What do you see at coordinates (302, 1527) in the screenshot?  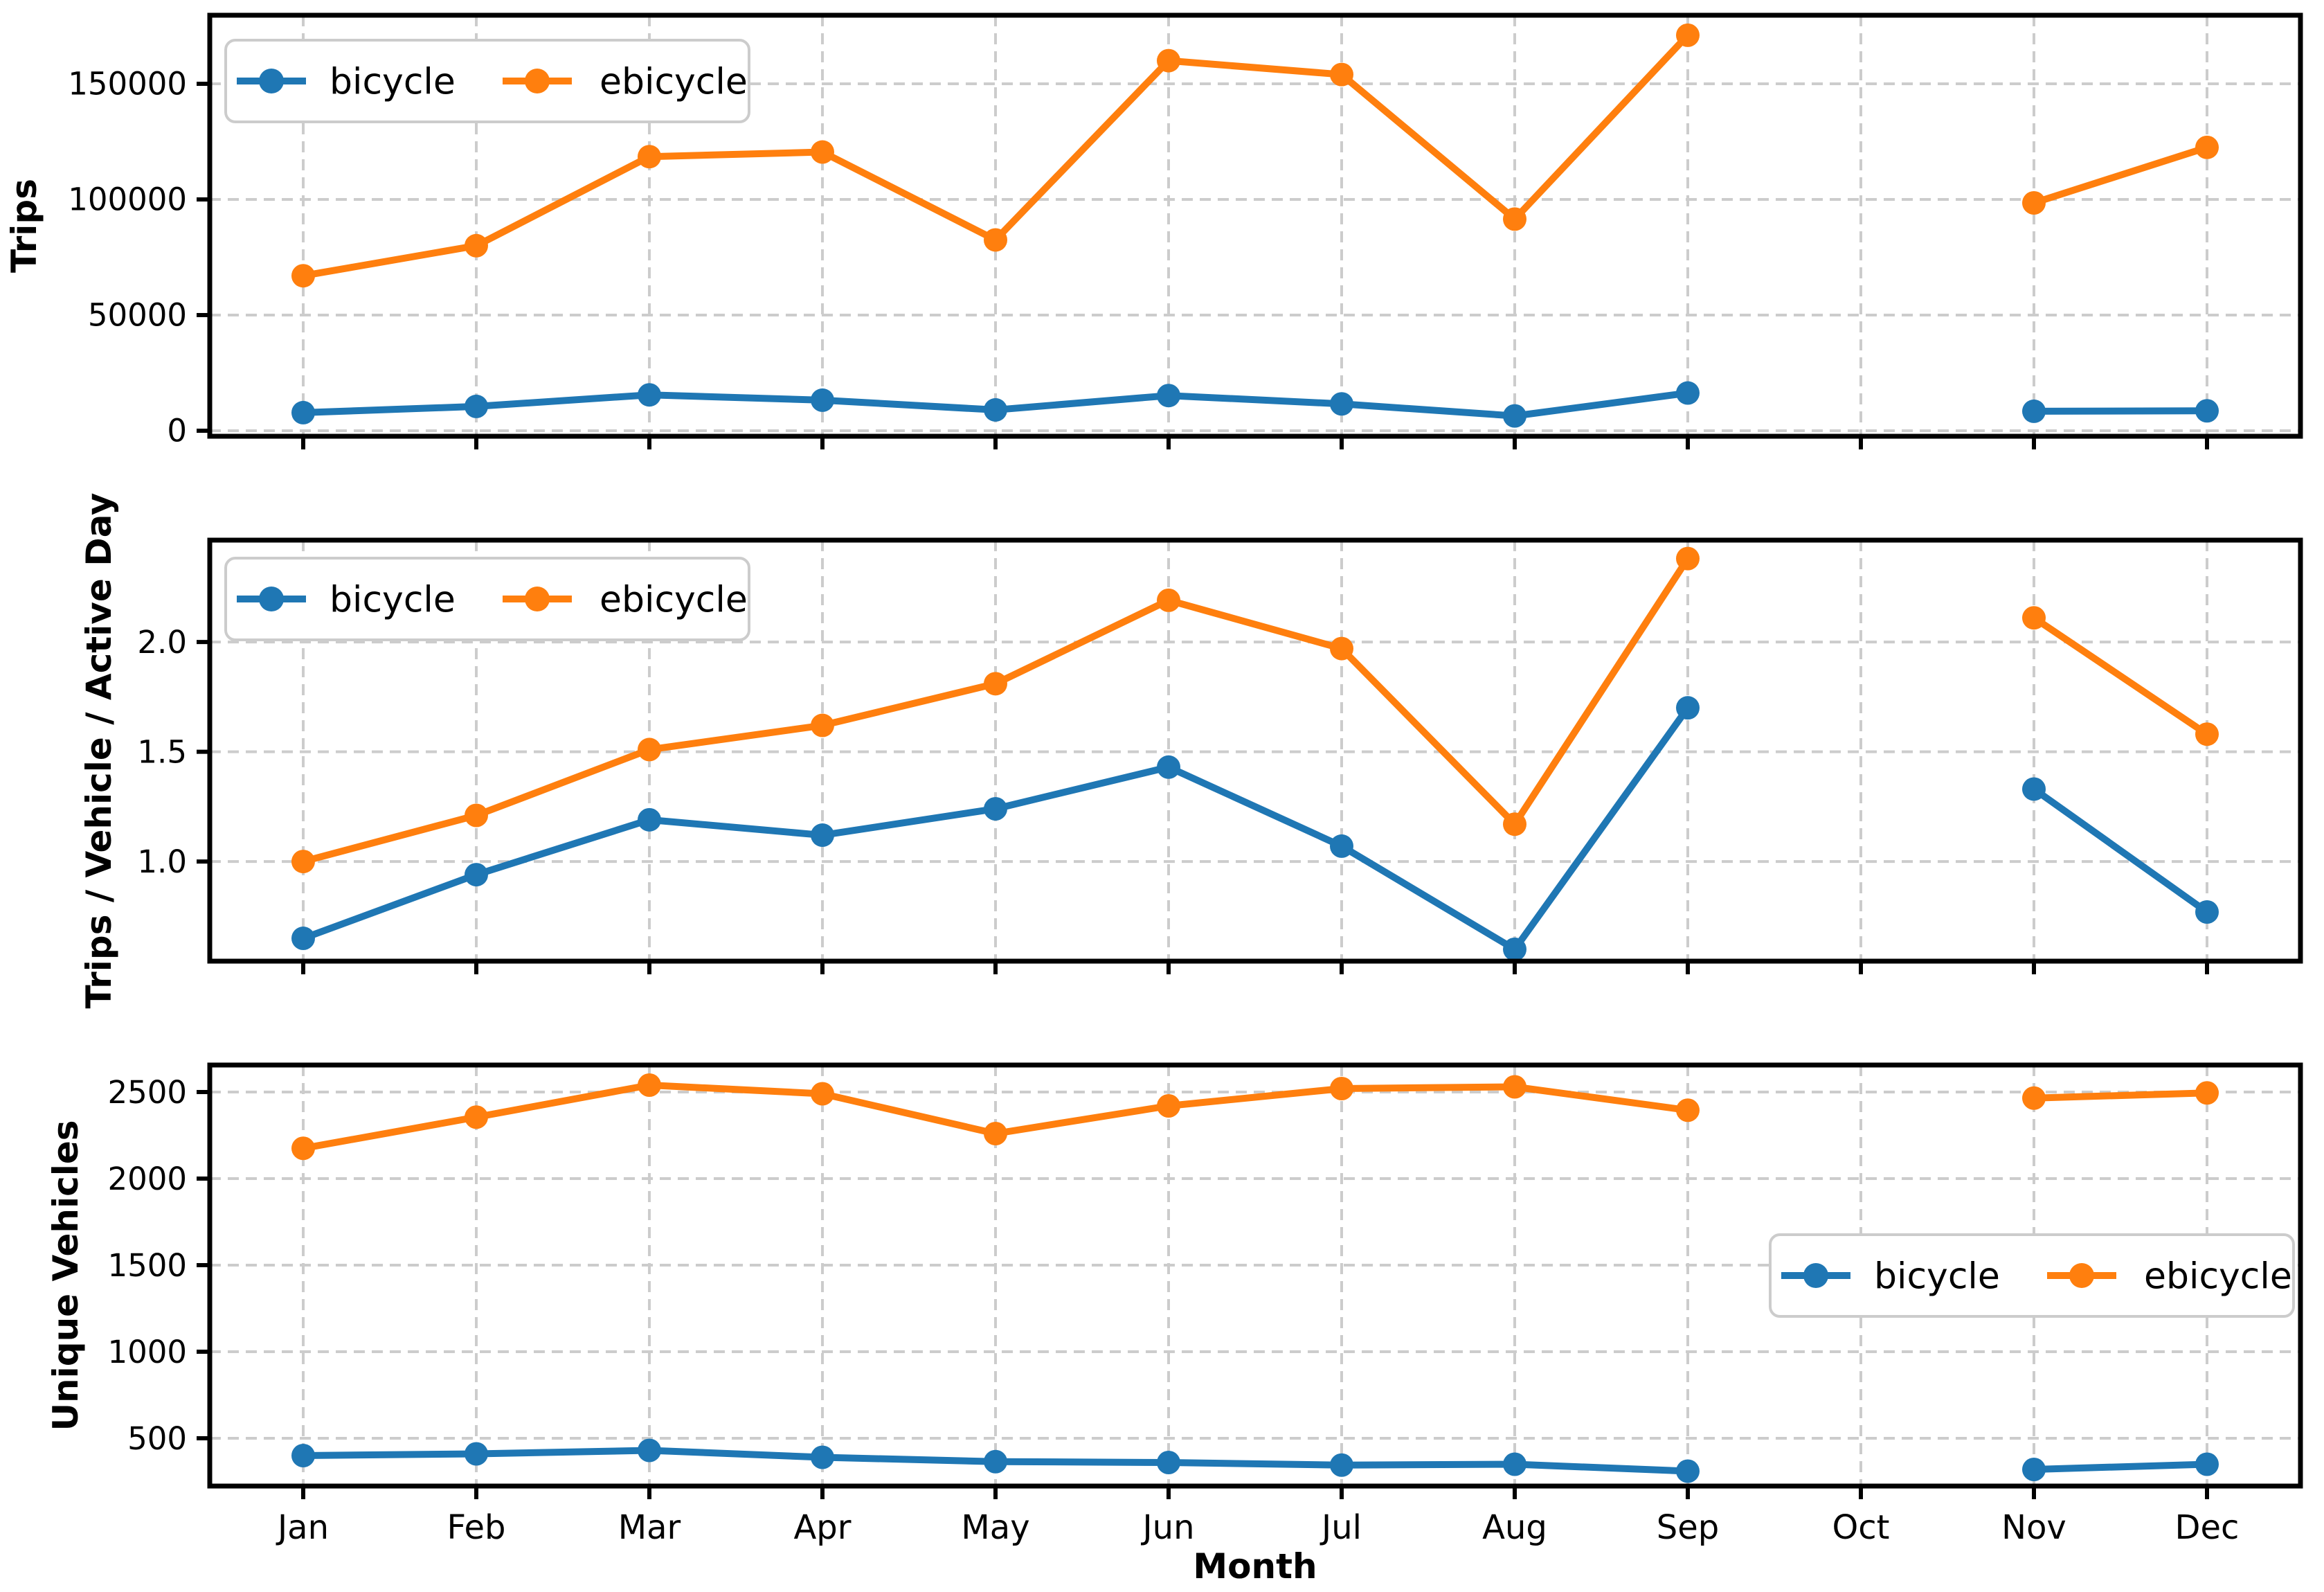 I see `month-tick-label: Jan` at bounding box center [302, 1527].